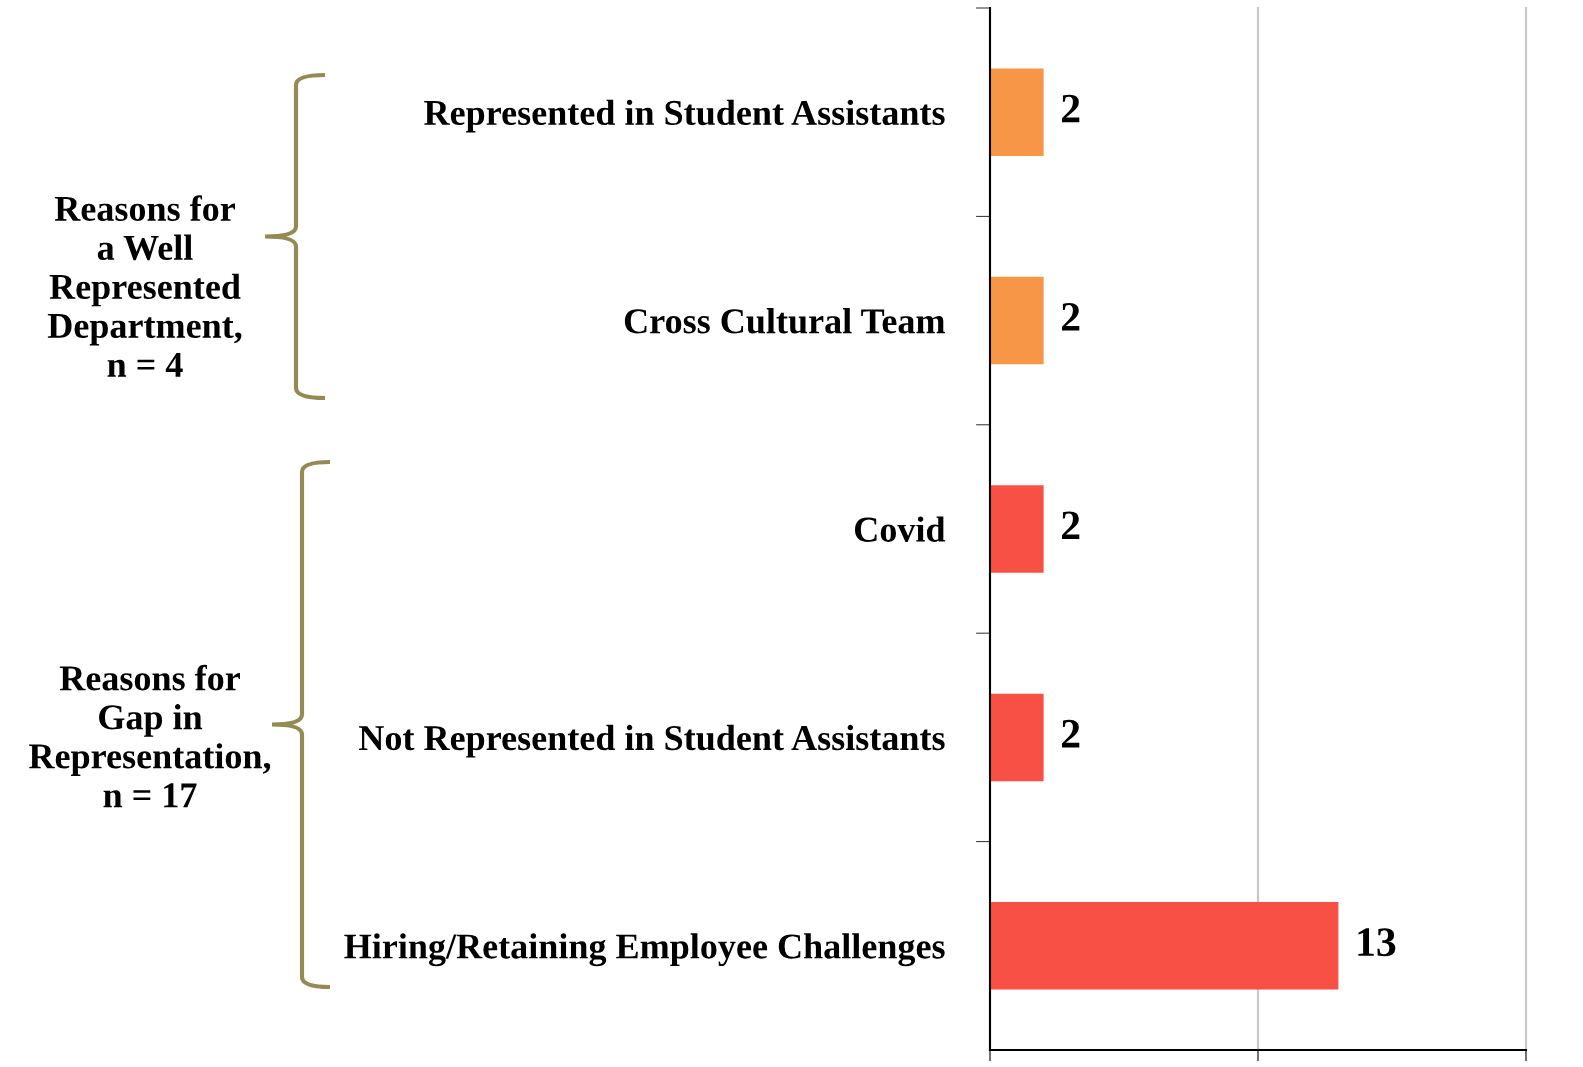  I want to click on text: Reasons for Gap in Representation, n = 17, so click(150, 736).